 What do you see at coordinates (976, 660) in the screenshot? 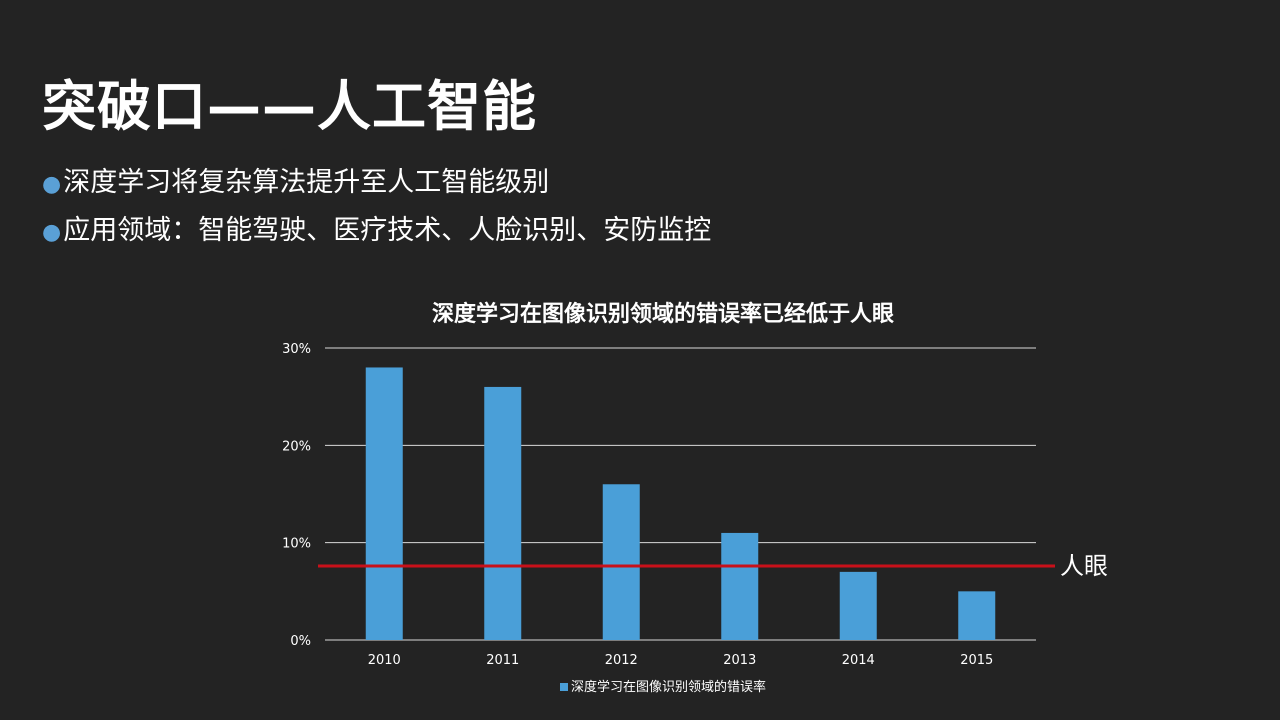
I see `x-tick-label: 2015` at bounding box center [976, 660].